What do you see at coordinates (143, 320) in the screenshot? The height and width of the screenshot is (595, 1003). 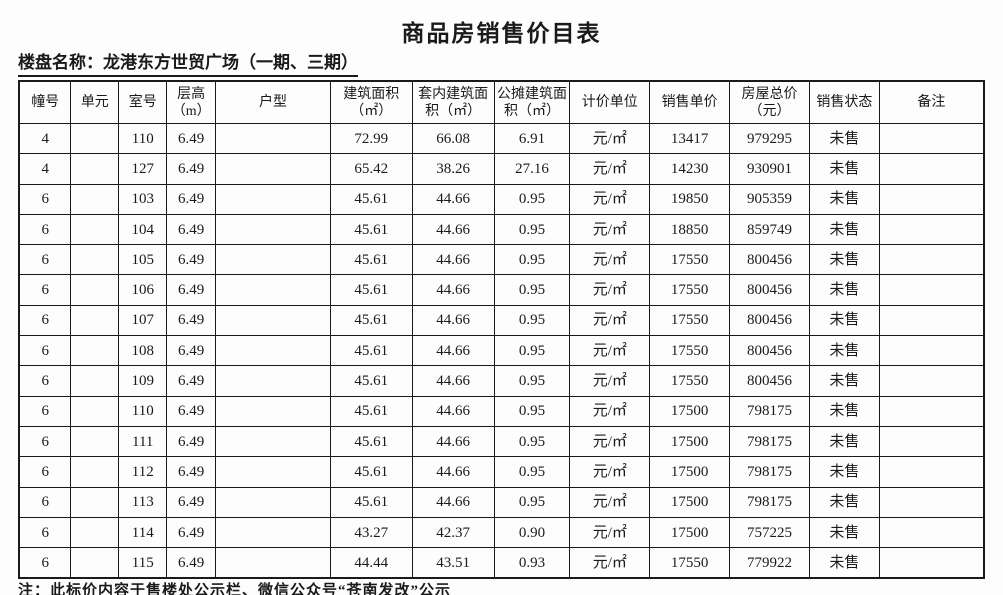 I see `table-cell: 107` at bounding box center [143, 320].